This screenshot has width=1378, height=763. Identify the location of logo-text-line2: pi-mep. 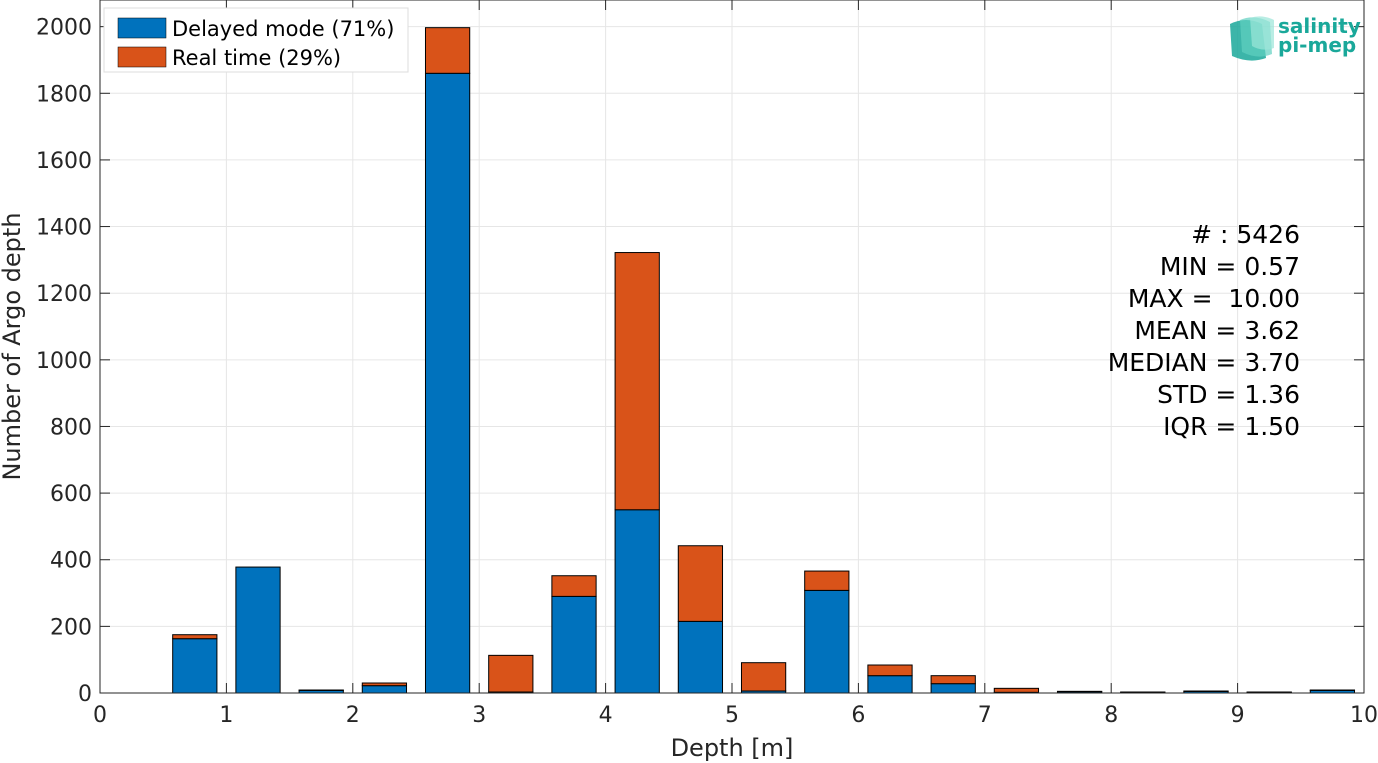
(1317, 45).